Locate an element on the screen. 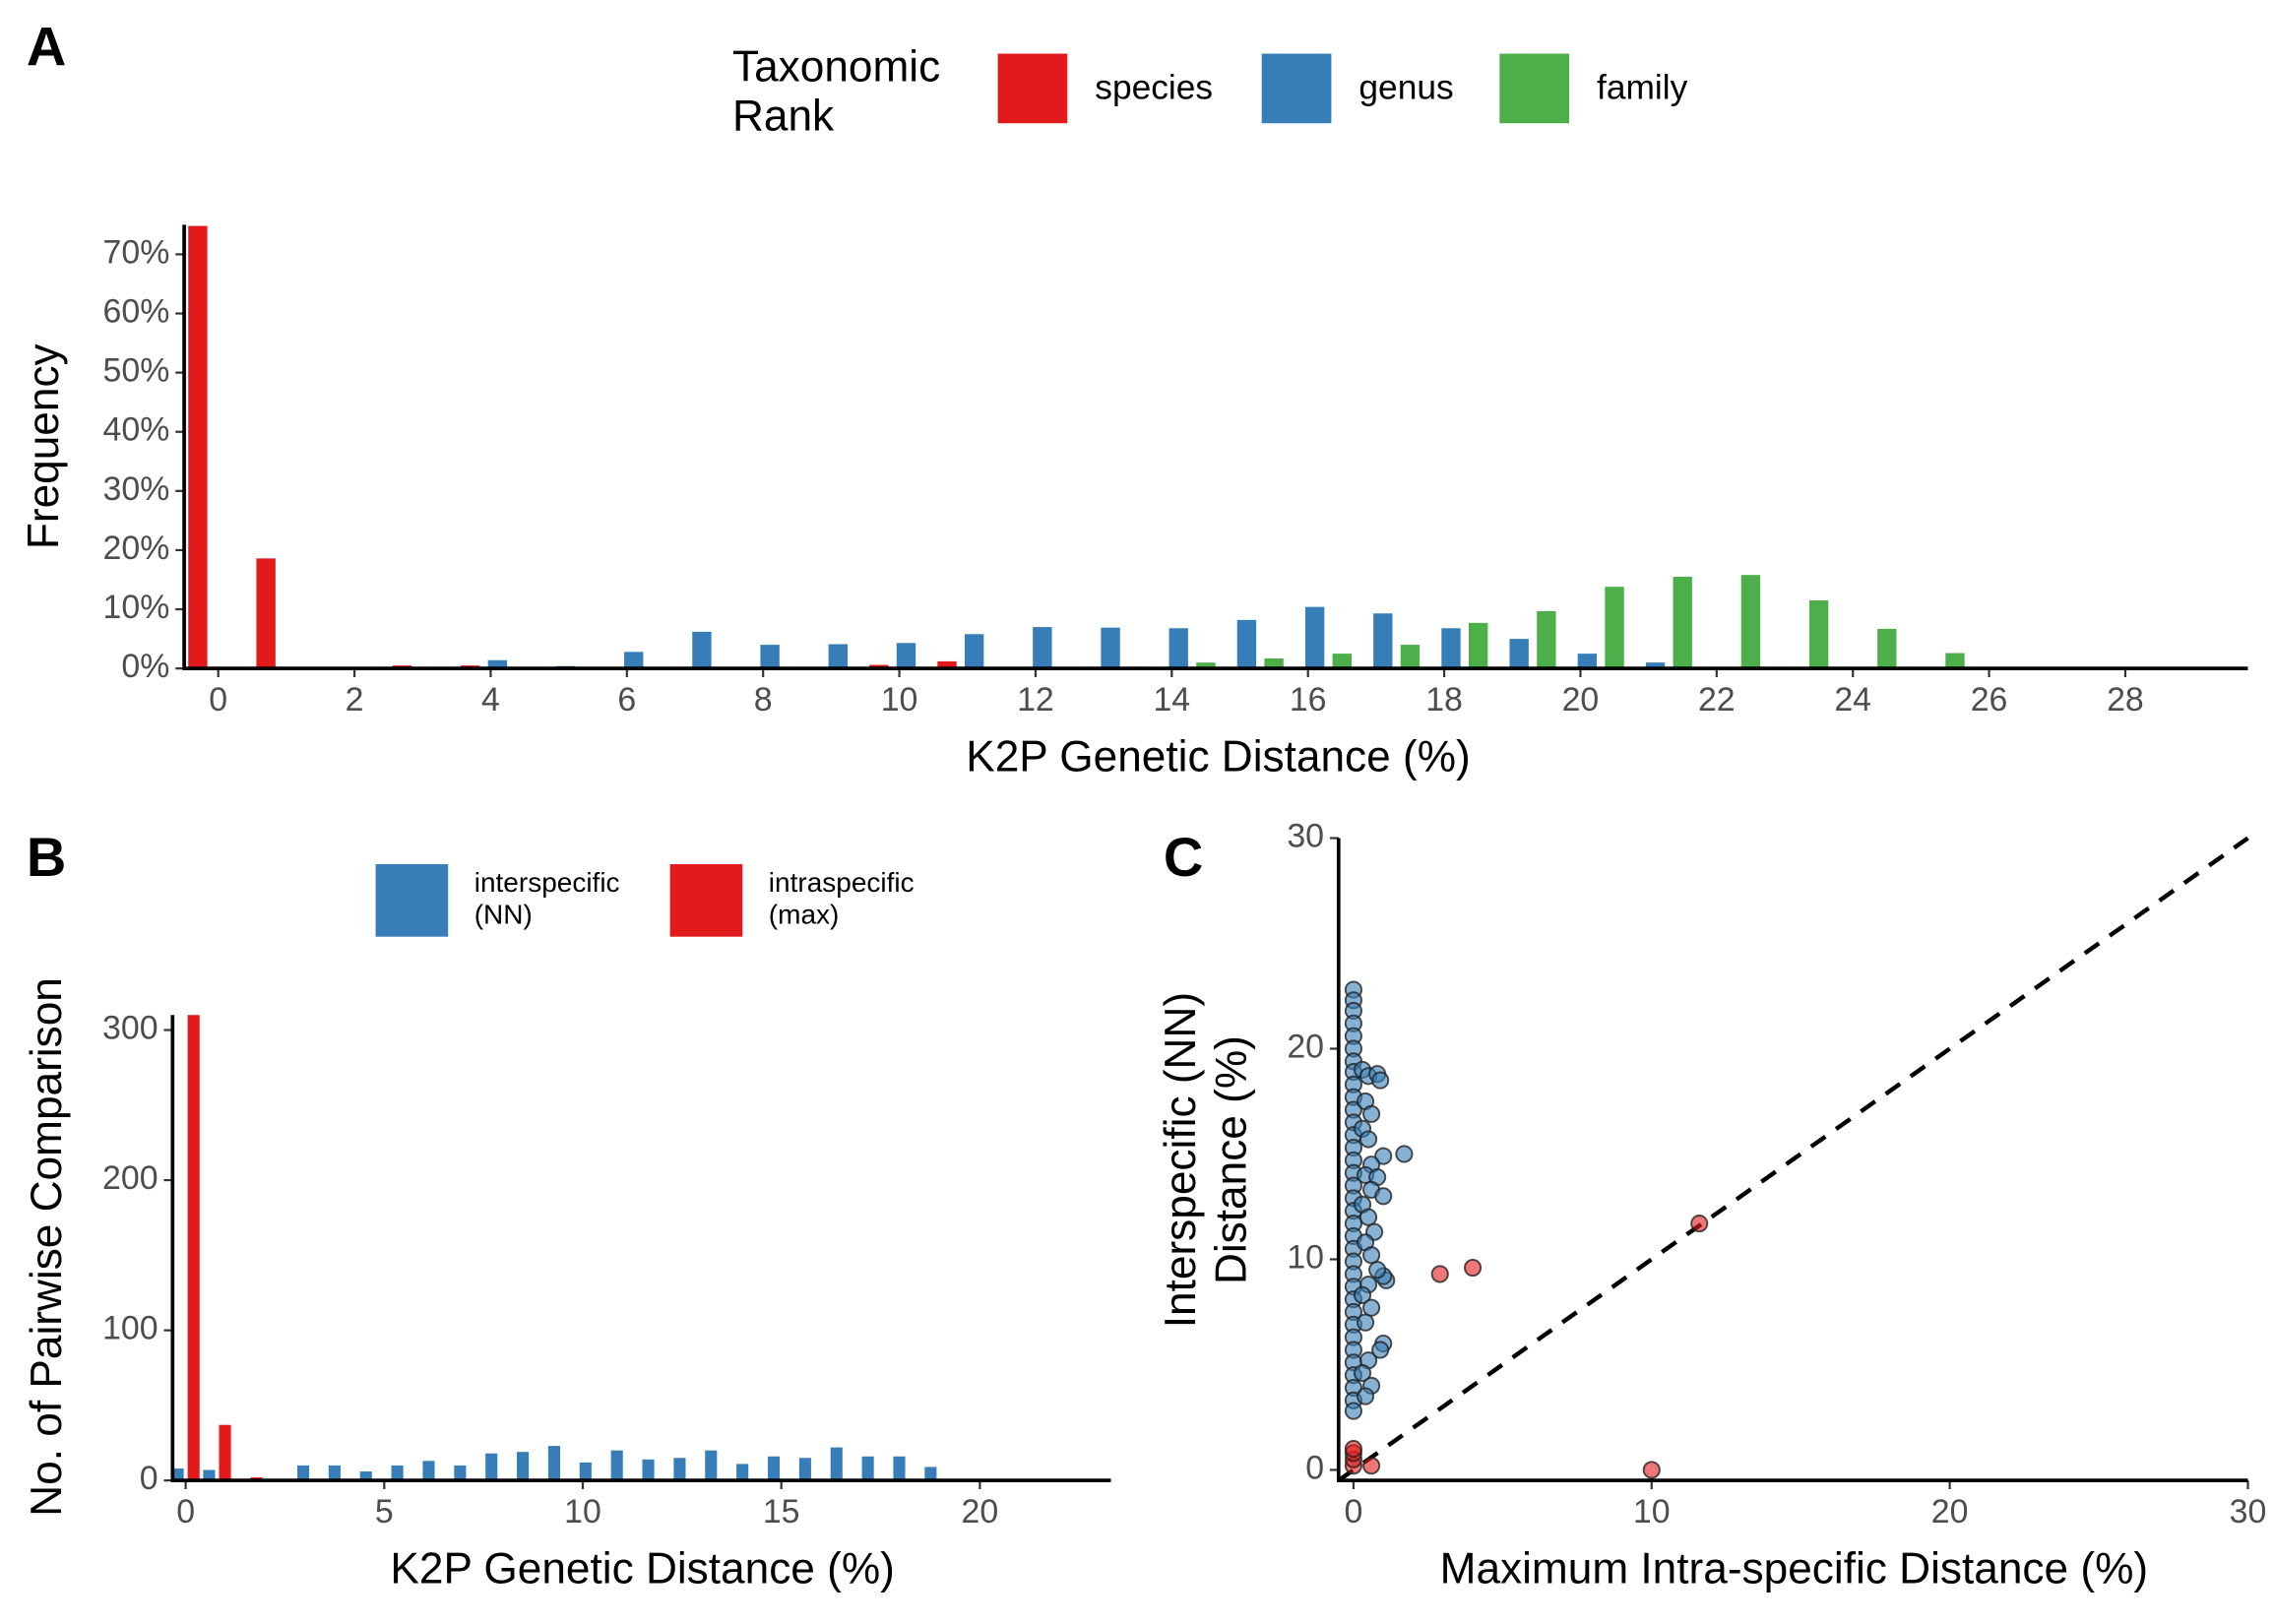 This screenshot has width=2274, height=1624. x-axis-title: Maximum Intra-specific Distance (%) is located at coordinates (1794, 1569).